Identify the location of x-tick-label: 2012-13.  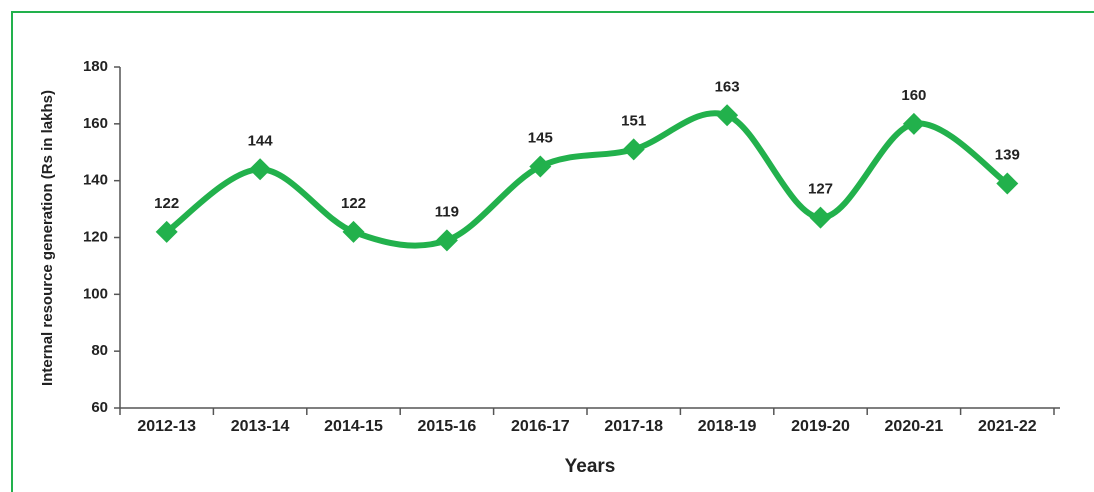
(166, 426).